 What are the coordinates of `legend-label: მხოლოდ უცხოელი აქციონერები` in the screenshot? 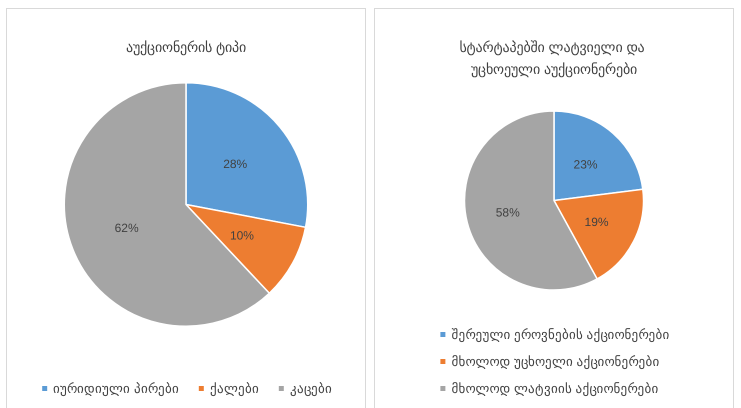 It's located at (555, 362).